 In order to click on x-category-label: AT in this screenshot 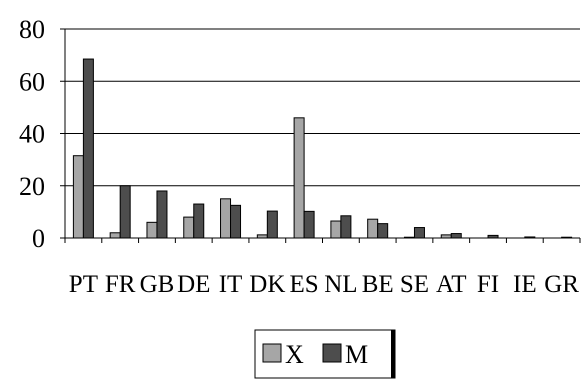, I will do `click(451, 284)`.